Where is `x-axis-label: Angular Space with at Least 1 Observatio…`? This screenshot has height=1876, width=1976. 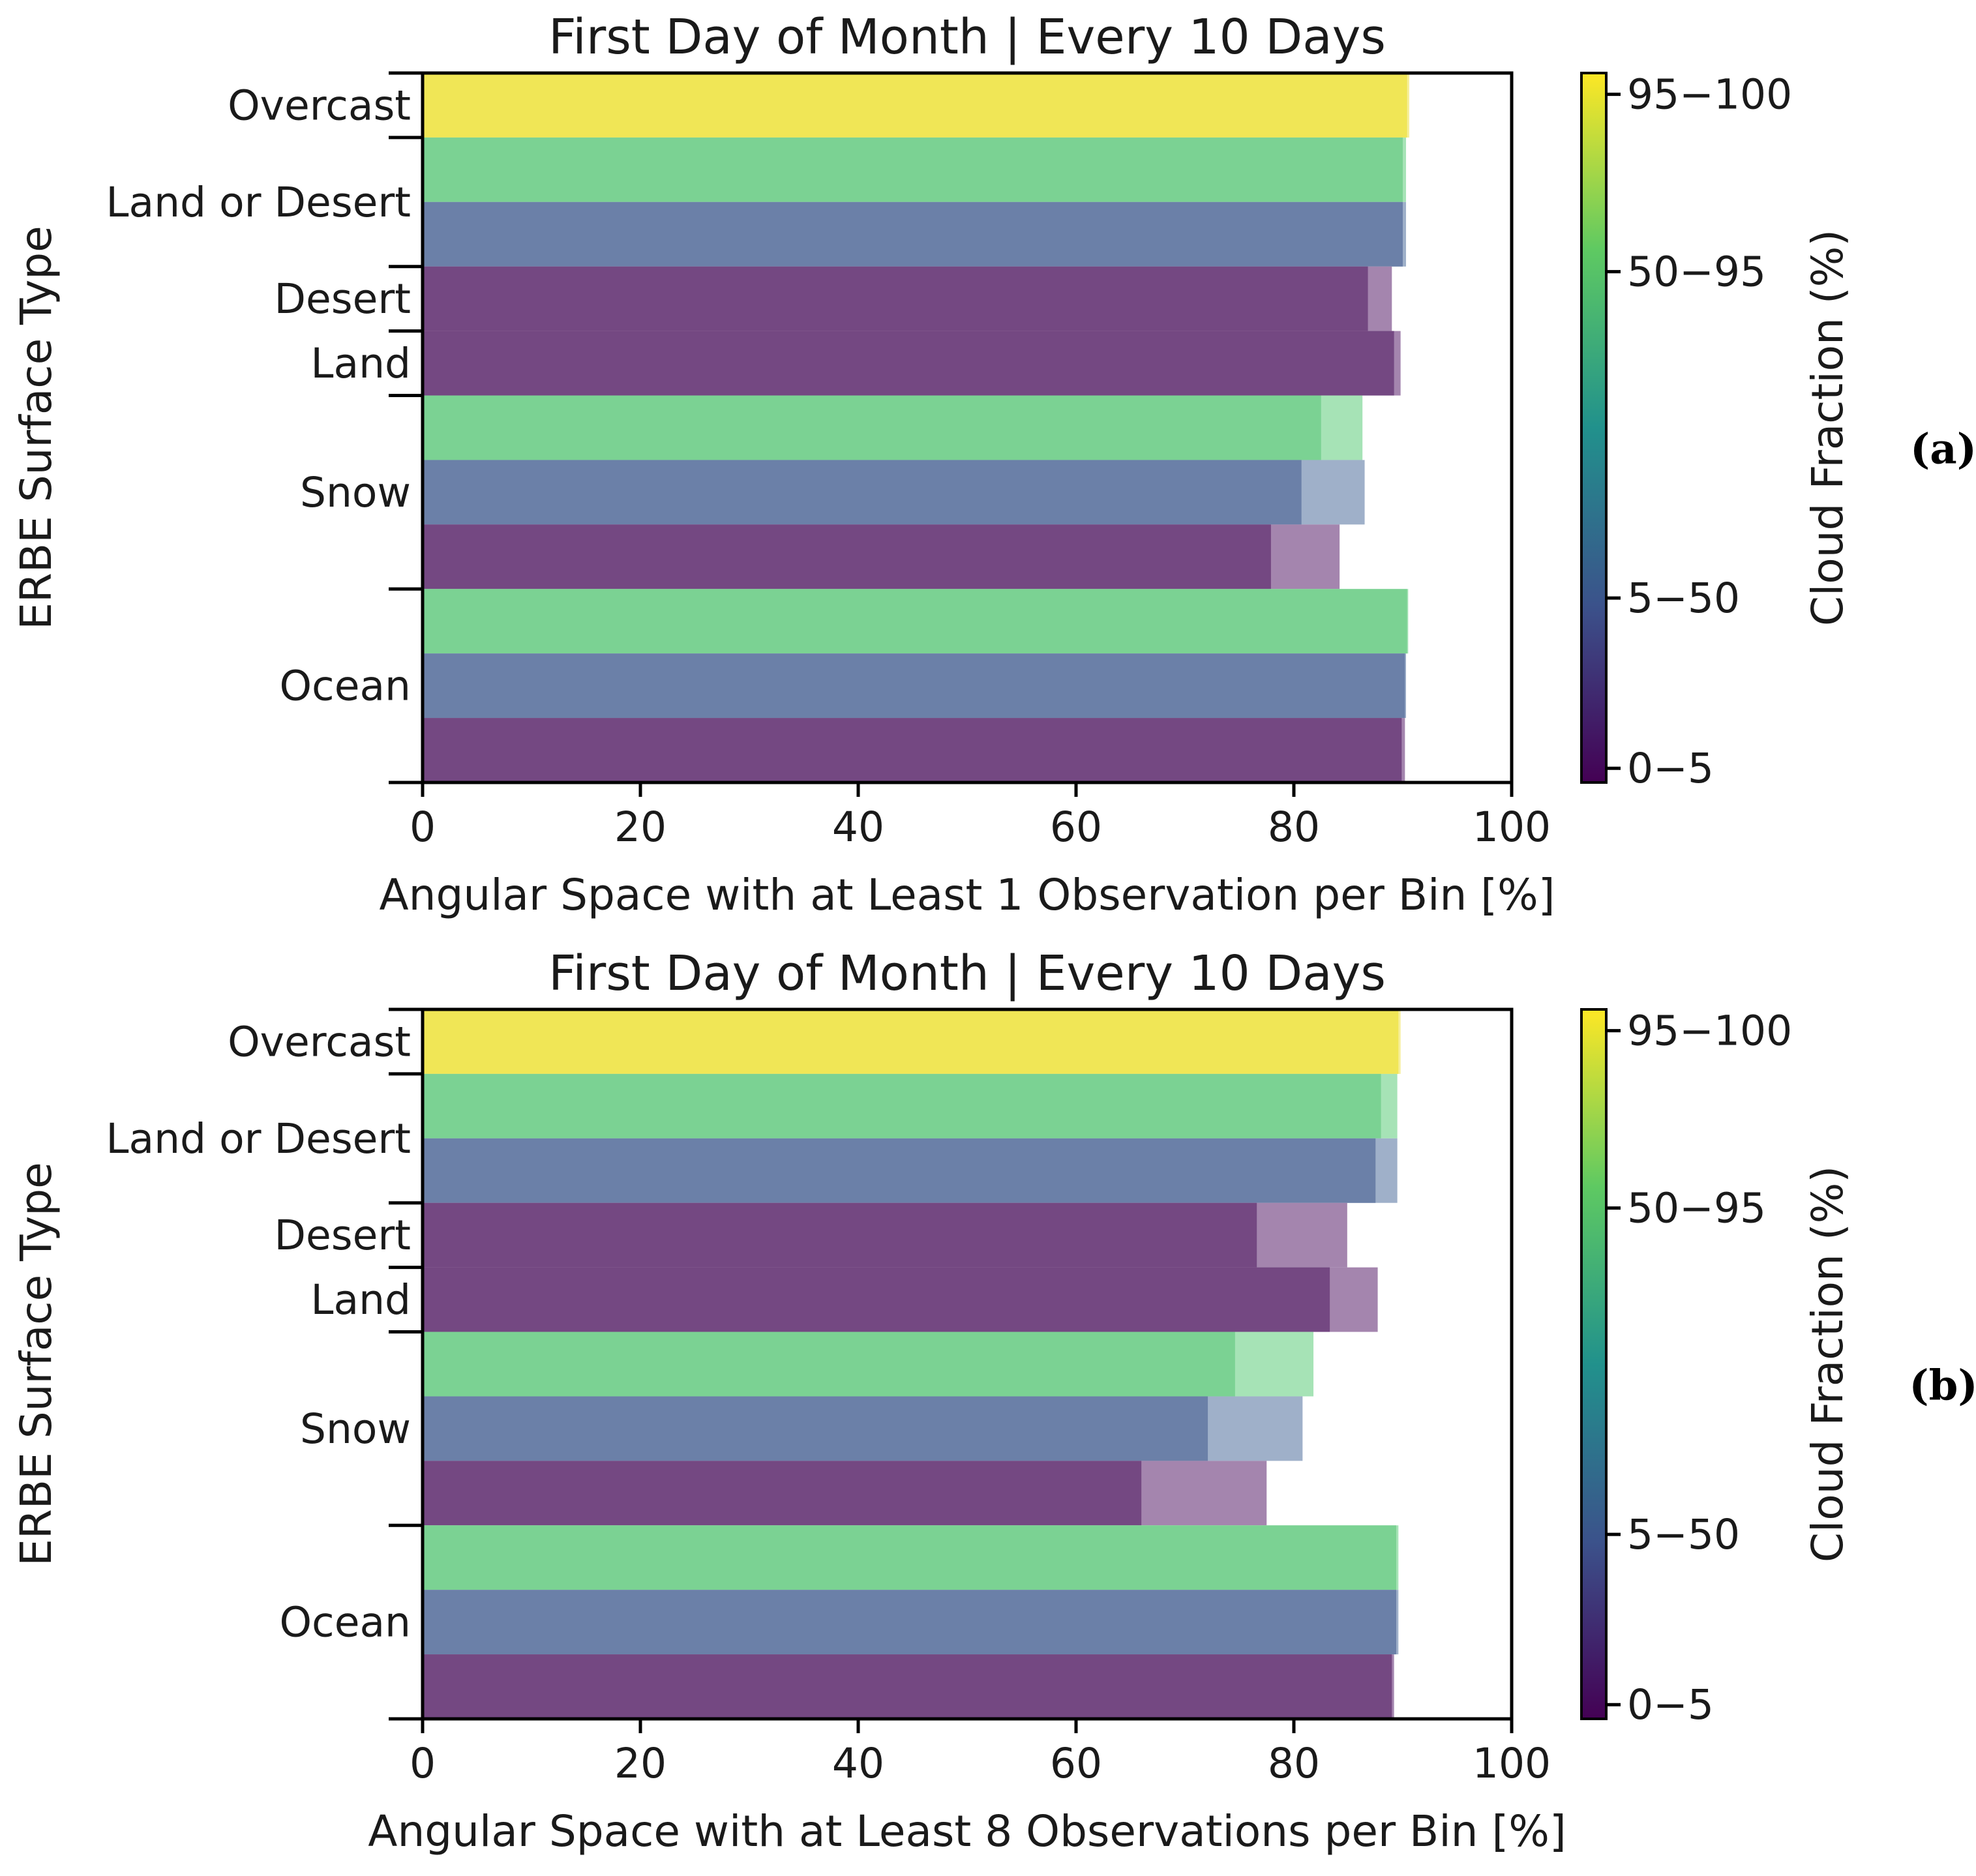 x-axis-label: Angular Space with at Least 1 Observatio… is located at coordinates (967, 895).